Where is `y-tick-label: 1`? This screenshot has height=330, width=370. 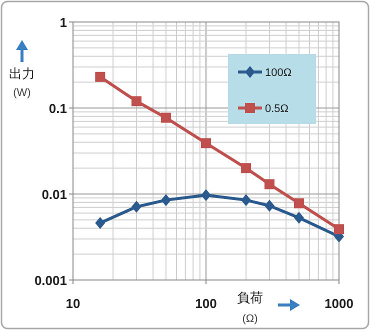 y-tick-label: 1 is located at coordinates (63, 22).